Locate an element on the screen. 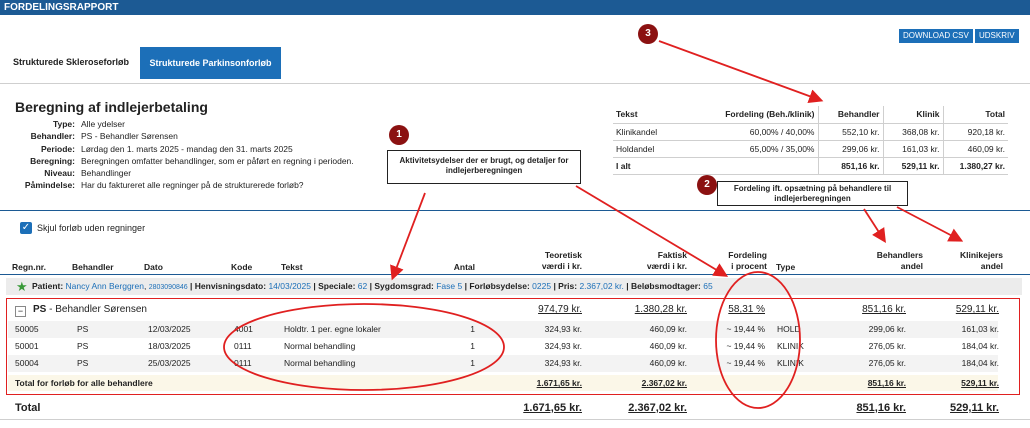 The width and height of the screenshot is (1030, 428). col-behandler: Behandler is located at coordinates (93, 267).